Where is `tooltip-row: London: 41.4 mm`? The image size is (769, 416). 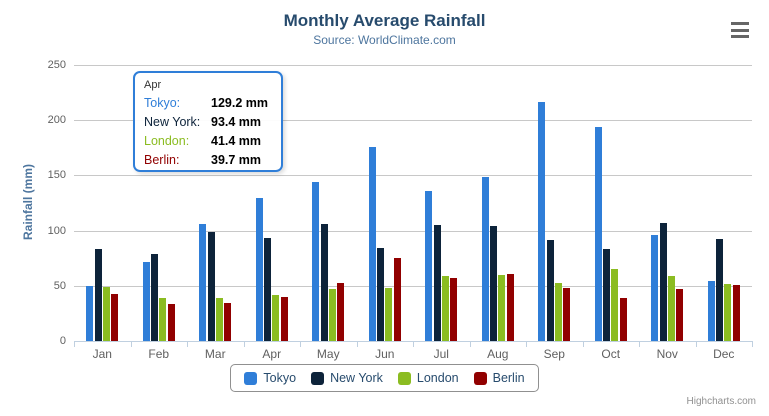
tooltip-row: London: 41.4 mm is located at coordinates (208, 141).